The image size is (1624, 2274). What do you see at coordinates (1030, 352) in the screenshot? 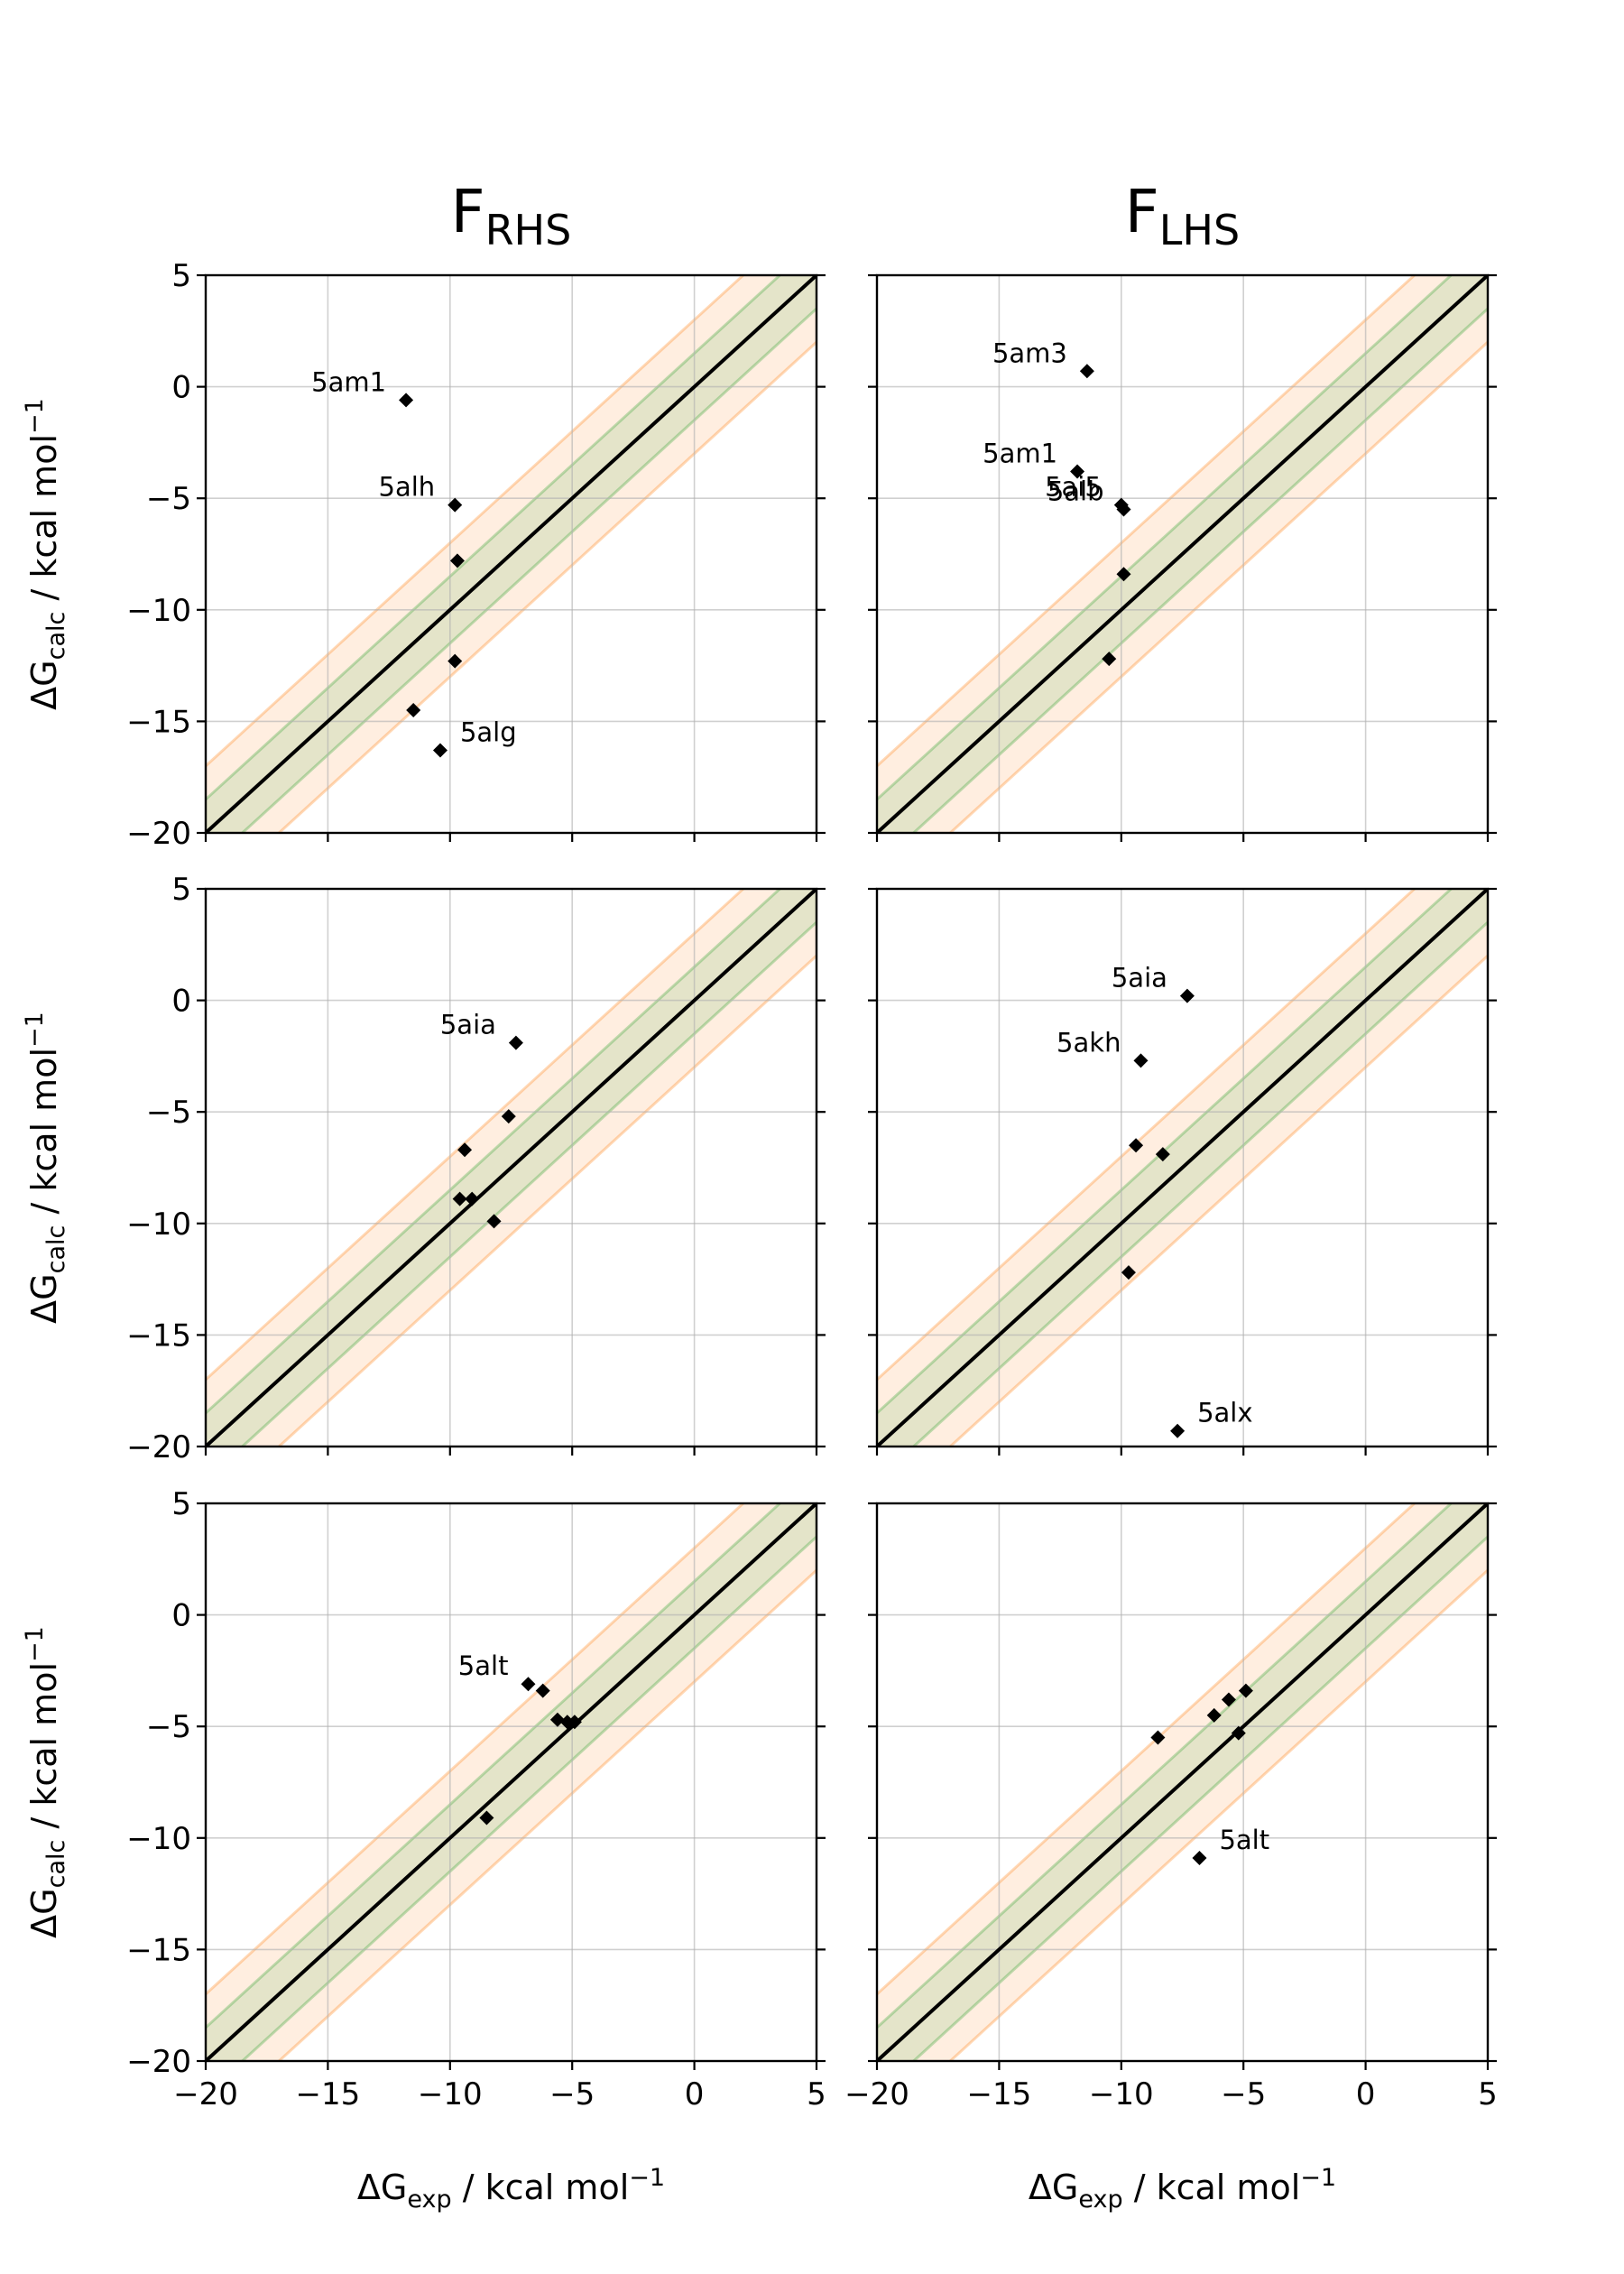
I see `point-label: 5am3` at bounding box center [1030, 352].